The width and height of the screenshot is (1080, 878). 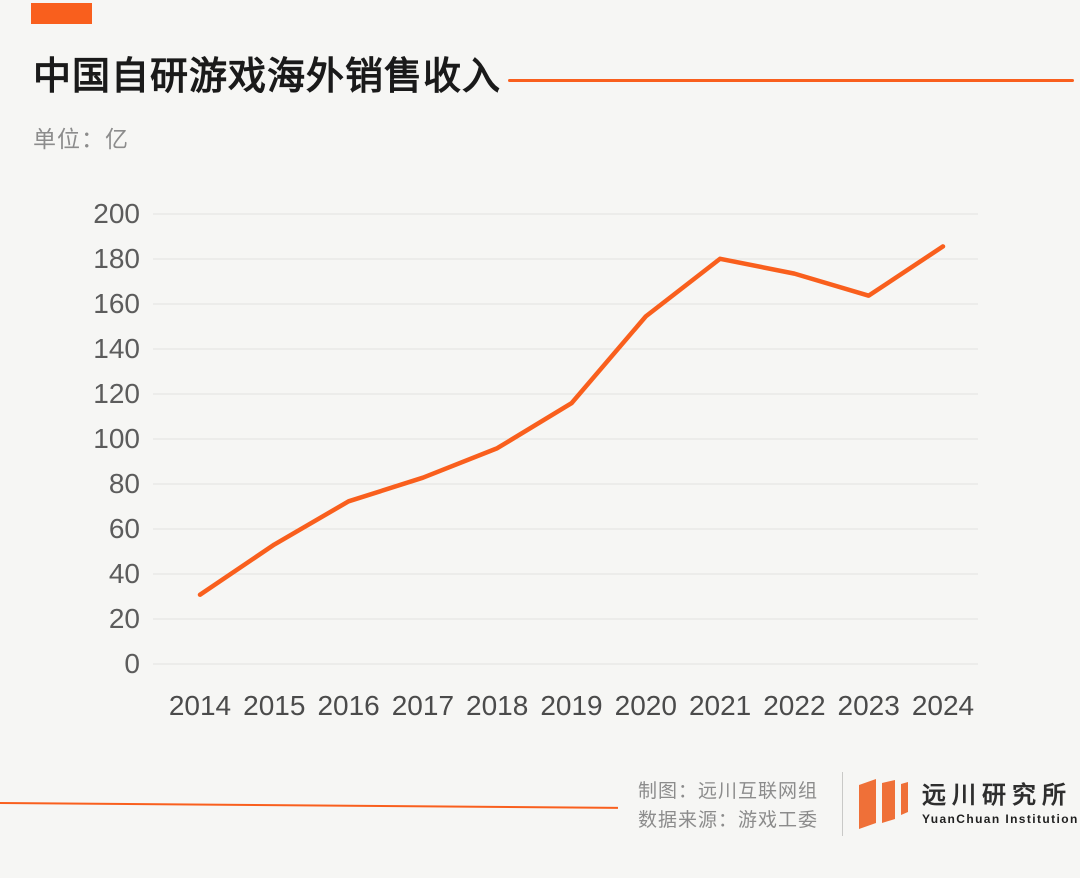 I want to click on x-axis-tick-label: 2021, so click(x=720, y=705).